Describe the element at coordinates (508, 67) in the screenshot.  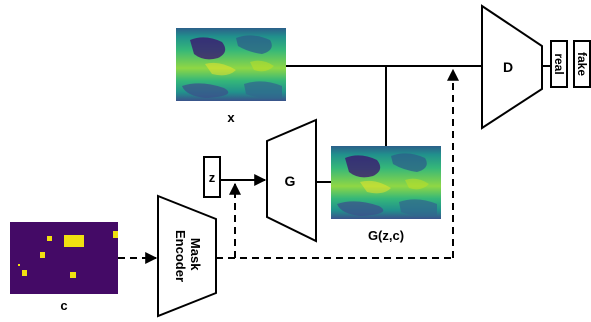
I see `discriminator-label: D` at that location.